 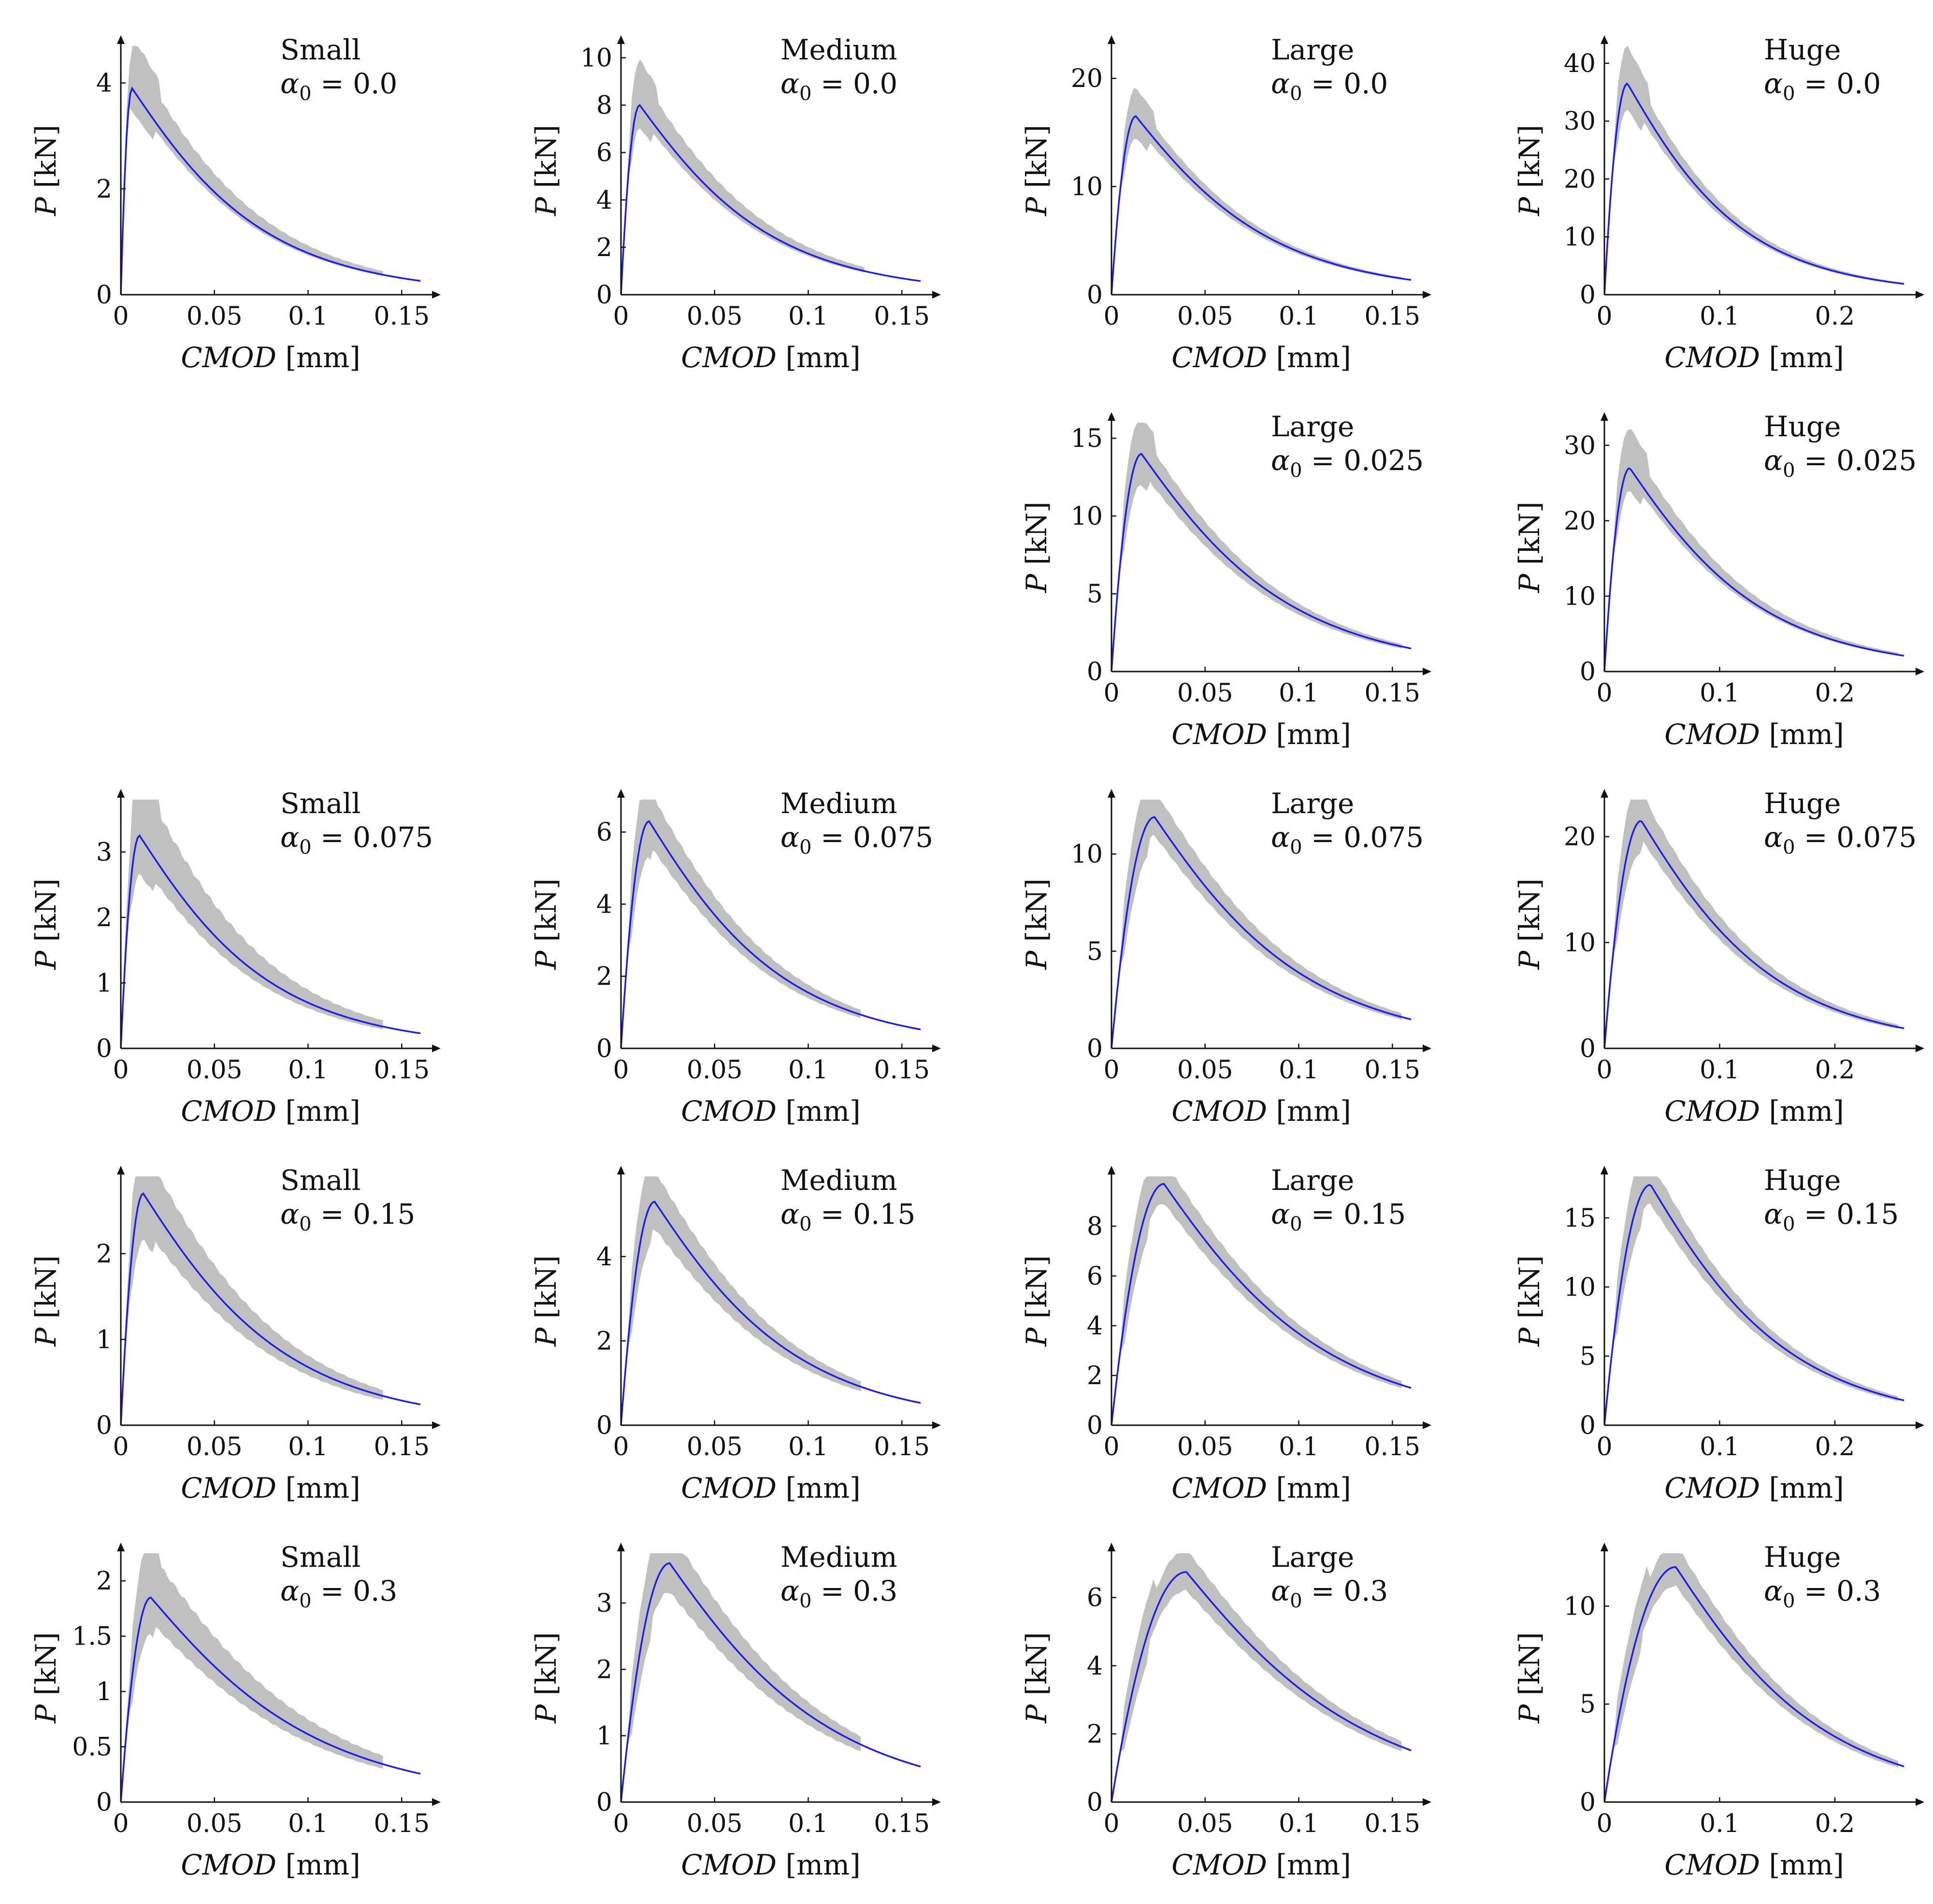 I want to click on y-tick-label: 3, so click(x=604, y=1603).